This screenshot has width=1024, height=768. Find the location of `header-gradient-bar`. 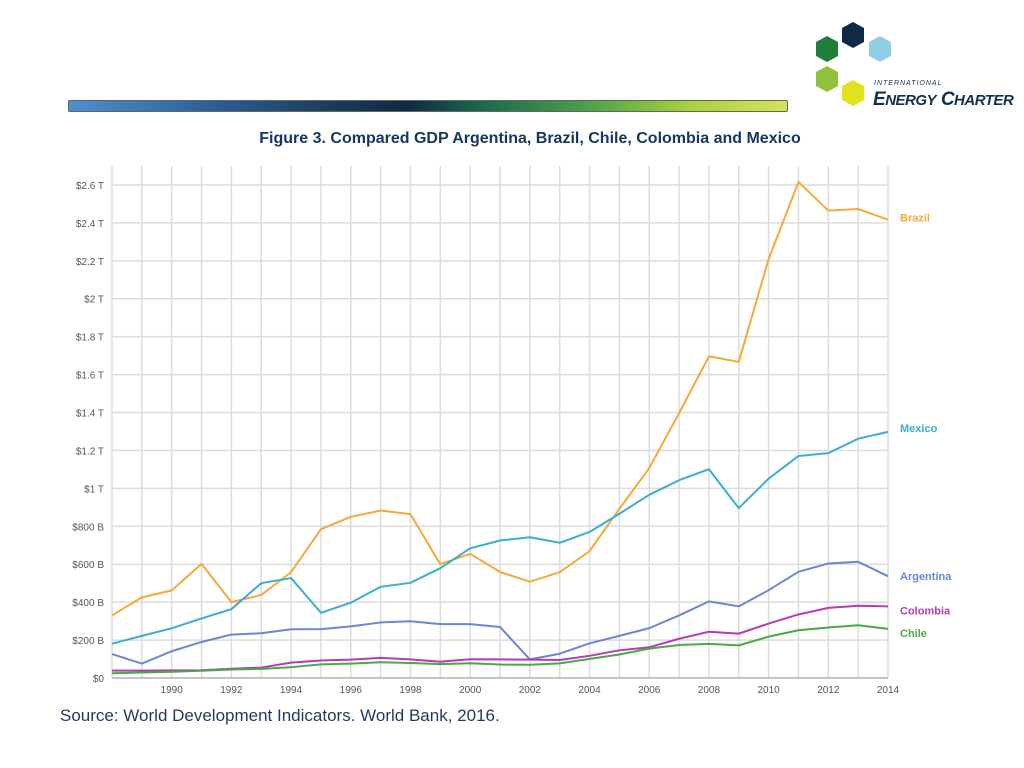

header-gradient-bar is located at coordinates (428, 106).